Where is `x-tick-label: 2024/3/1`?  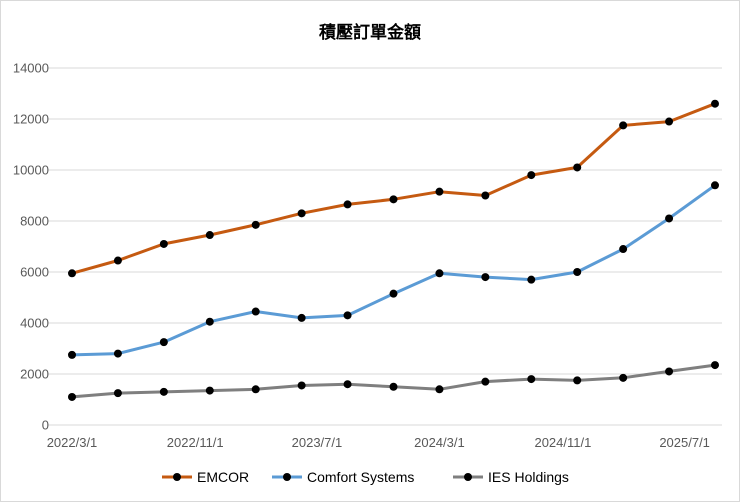 x-tick-label: 2024/3/1 is located at coordinates (439, 442).